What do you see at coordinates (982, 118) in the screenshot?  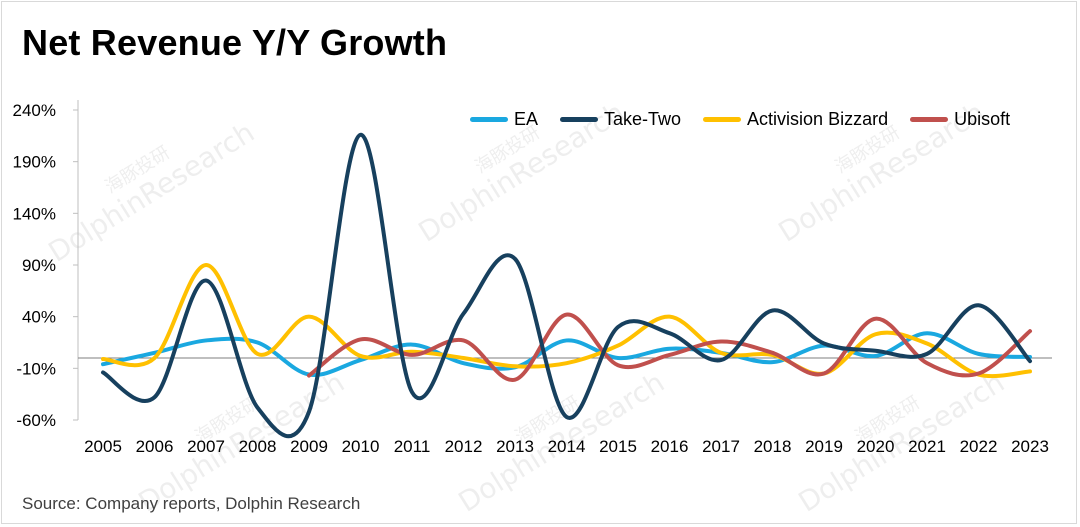 I see `legend-label: Ubisoft` at bounding box center [982, 118].